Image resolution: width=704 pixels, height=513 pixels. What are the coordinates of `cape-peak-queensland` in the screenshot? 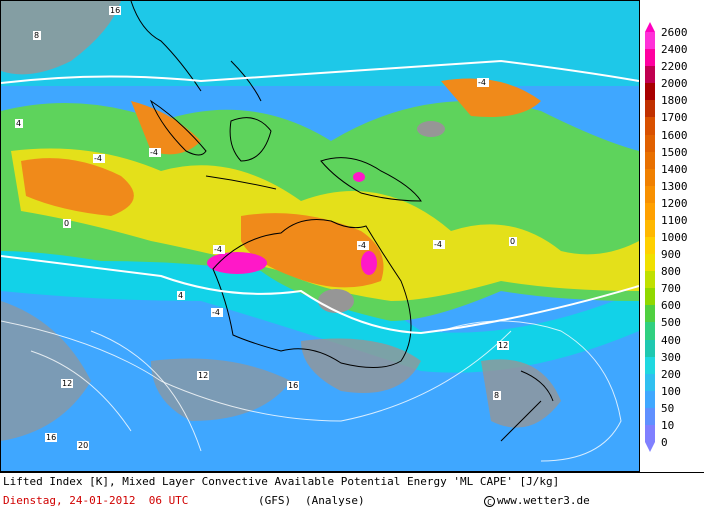 It's located at (369, 263).